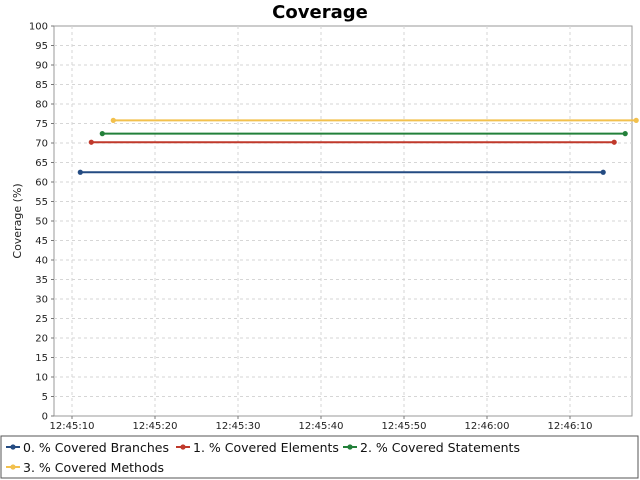 The height and width of the screenshot is (480, 640). What do you see at coordinates (41, 202) in the screenshot?
I see `y-tick-label: 55` at bounding box center [41, 202].